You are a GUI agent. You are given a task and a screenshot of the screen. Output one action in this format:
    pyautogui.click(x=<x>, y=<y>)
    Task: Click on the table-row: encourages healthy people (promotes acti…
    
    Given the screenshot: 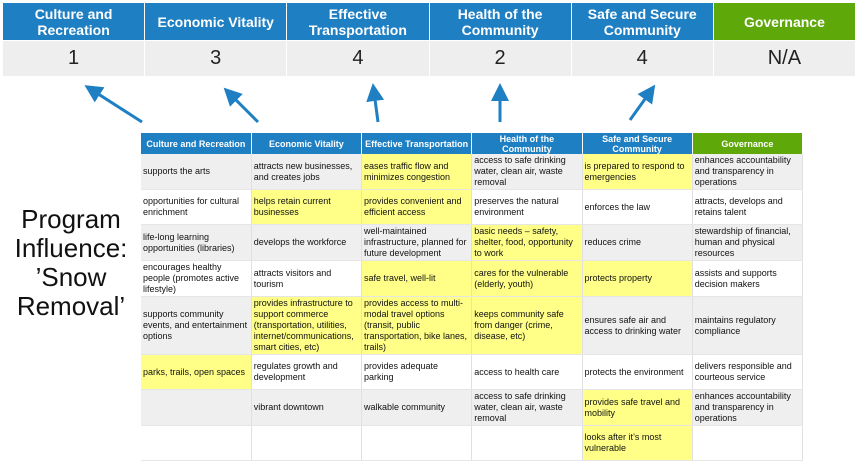 What is the action you would take?
    pyautogui.click(x=472, y=278)
    